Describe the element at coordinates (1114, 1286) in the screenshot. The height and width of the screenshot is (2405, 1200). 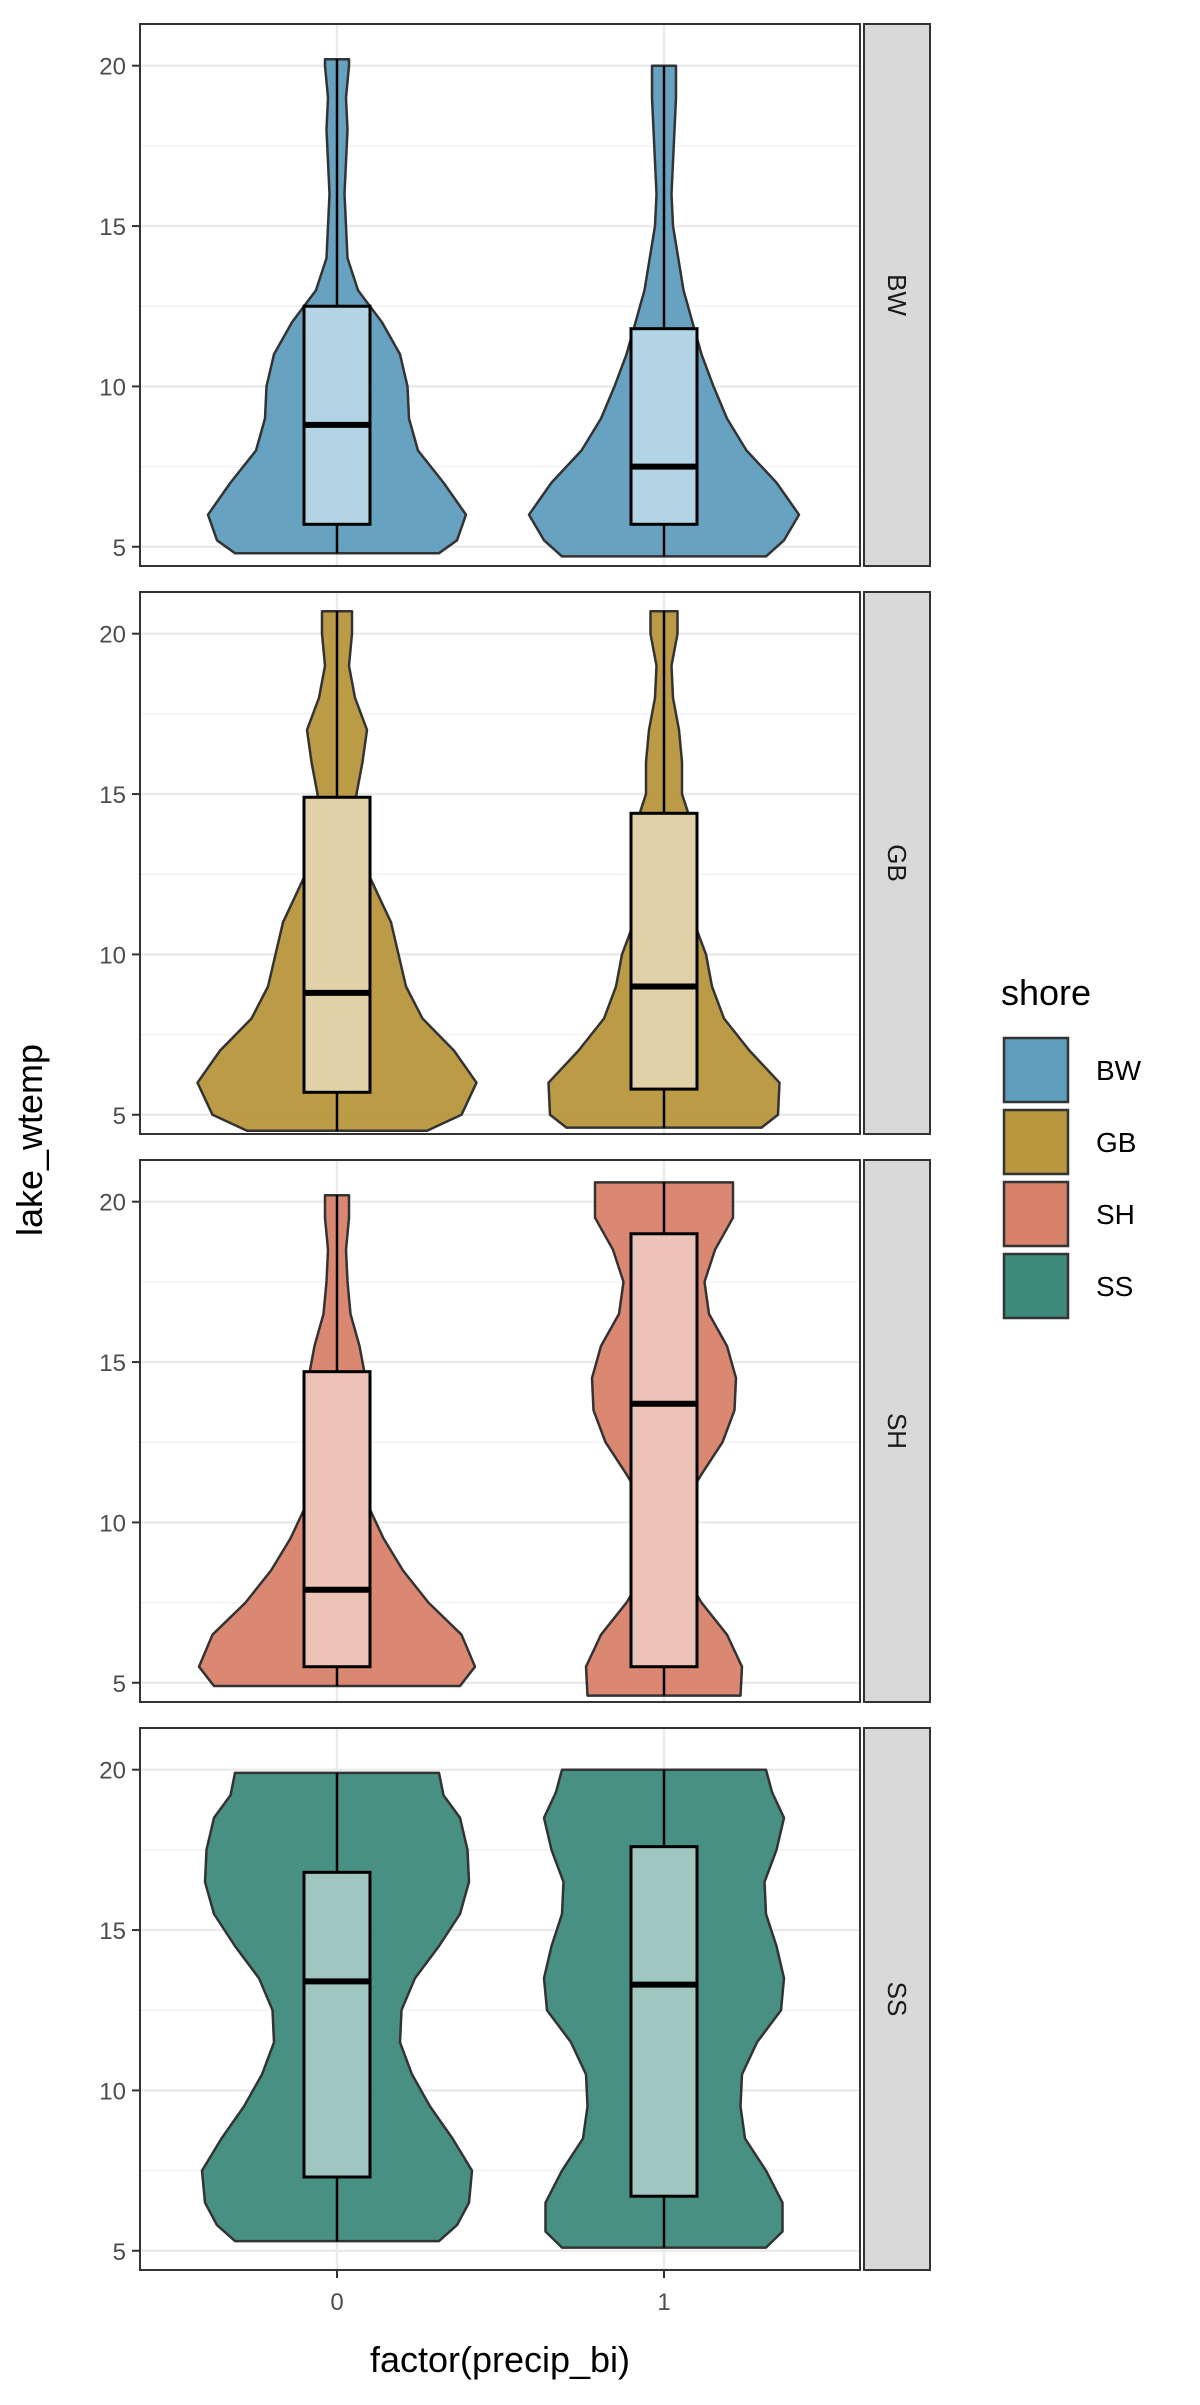
I see `legend-label-ss: SS` at that location.